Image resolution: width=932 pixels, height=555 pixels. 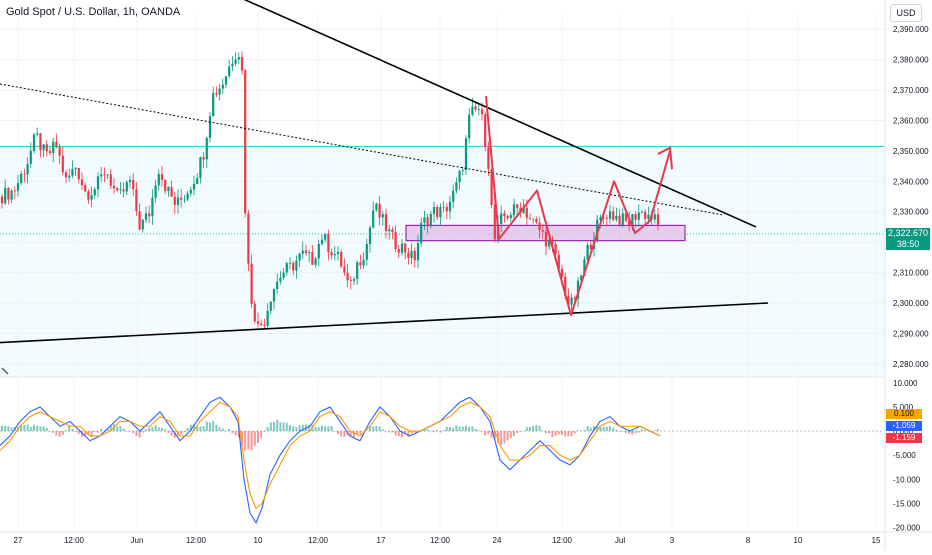 I want to click on x-tick-label: 3, so click(x=672, y=540).